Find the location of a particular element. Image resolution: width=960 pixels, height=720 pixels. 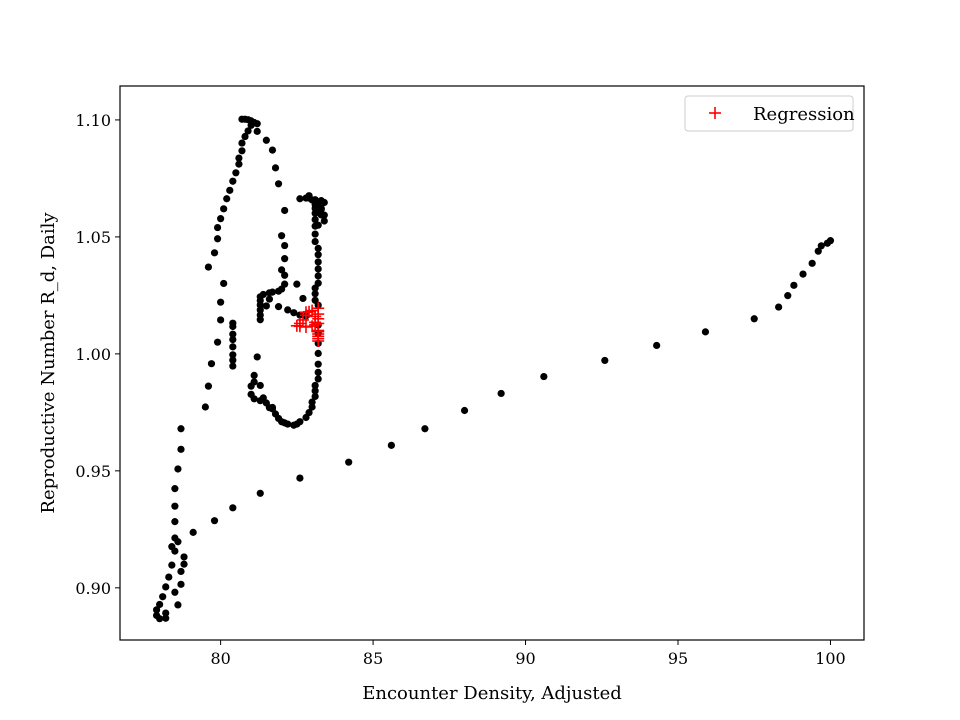

x-tick-label: 85 is located at coordinates (373, 658).